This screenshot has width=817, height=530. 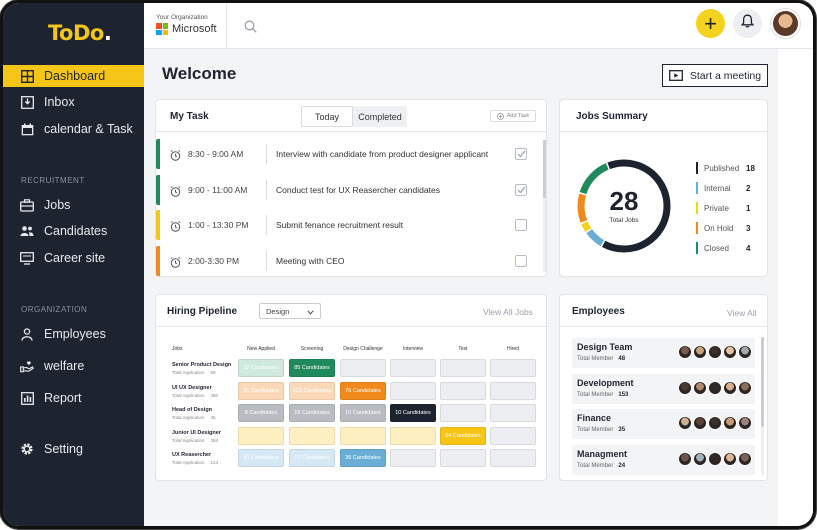 What do you see at coordinates (310, 312) in the screenshot?
I see `chevron-down-icon` at bounding box center [310, 312].